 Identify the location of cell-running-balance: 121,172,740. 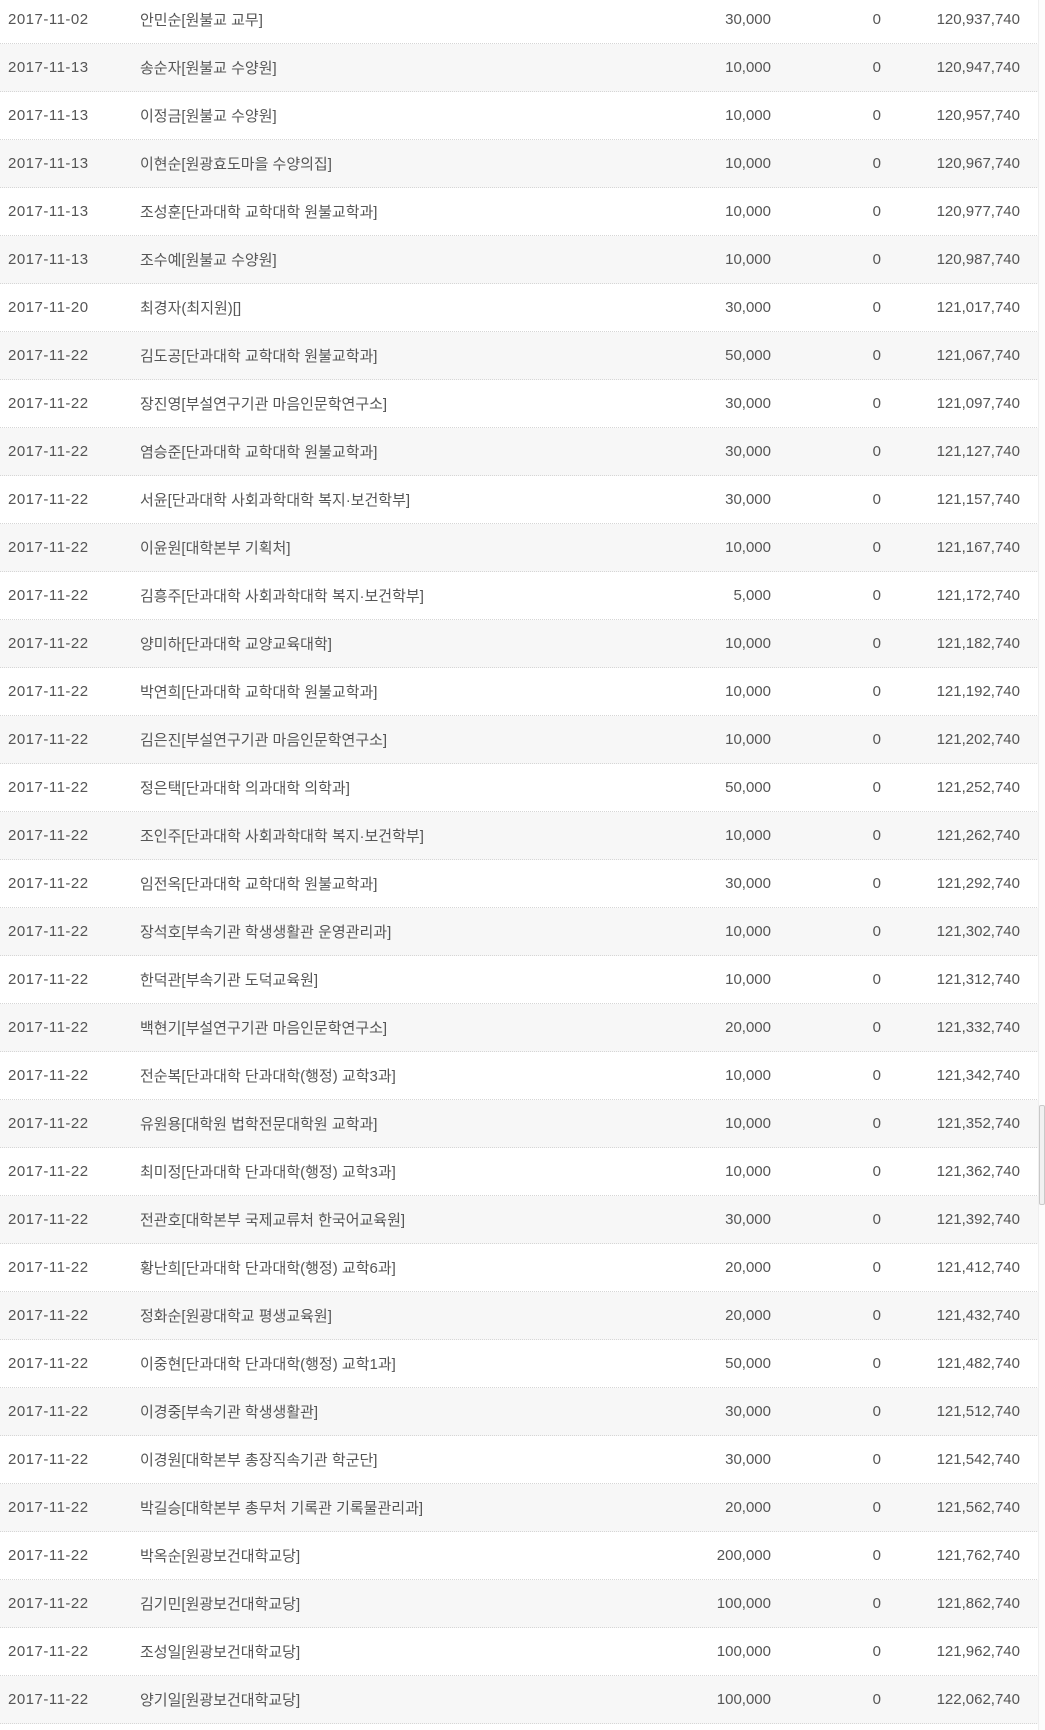
(978, 595).